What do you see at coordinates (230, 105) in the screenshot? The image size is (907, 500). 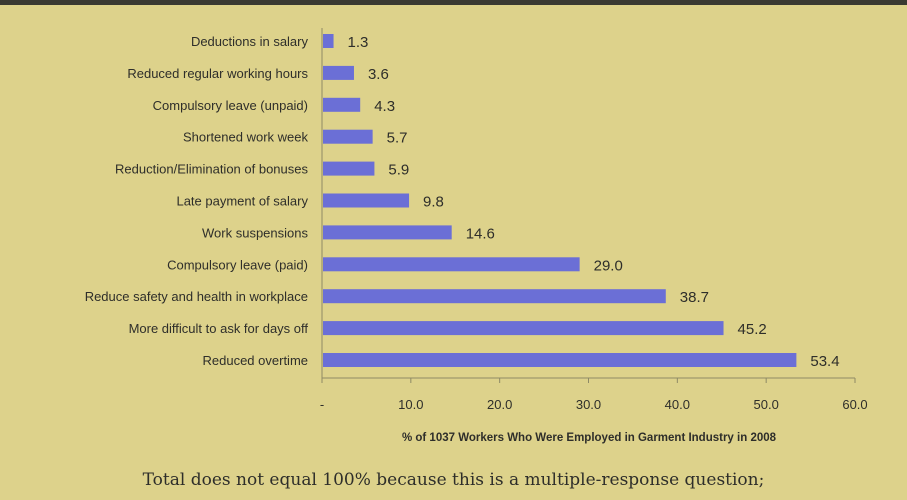 I see `category-label: Compulsory leave (unpaid)` at bounding box center [230, 105].